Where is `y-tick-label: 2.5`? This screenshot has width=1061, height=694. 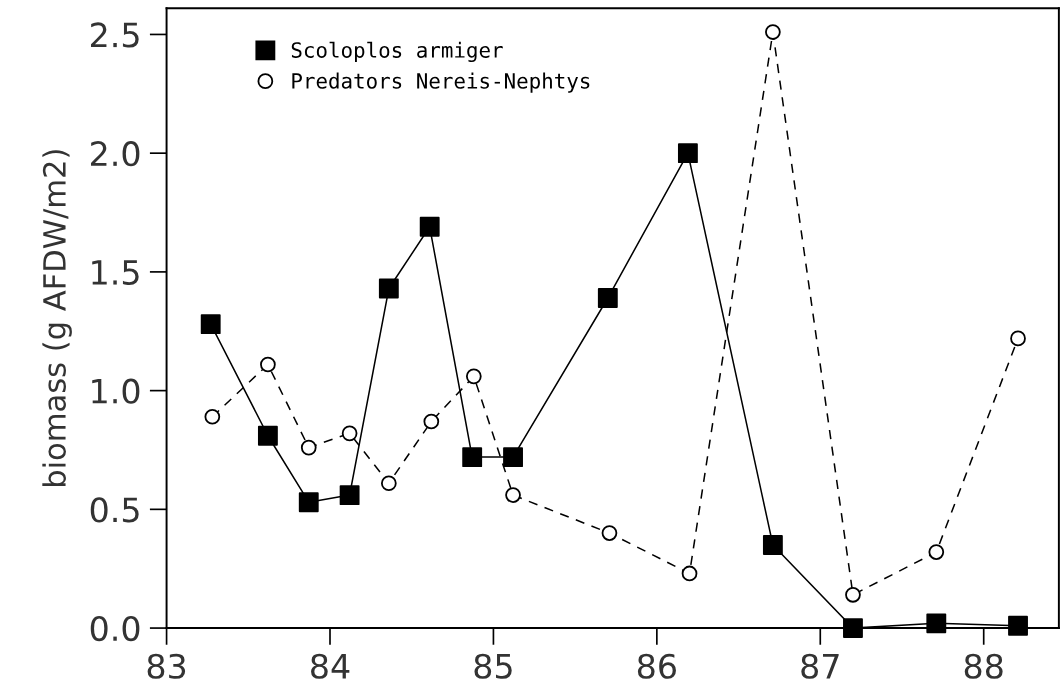 y-tick-label: 2.5 is located at coordinates (115, 35).